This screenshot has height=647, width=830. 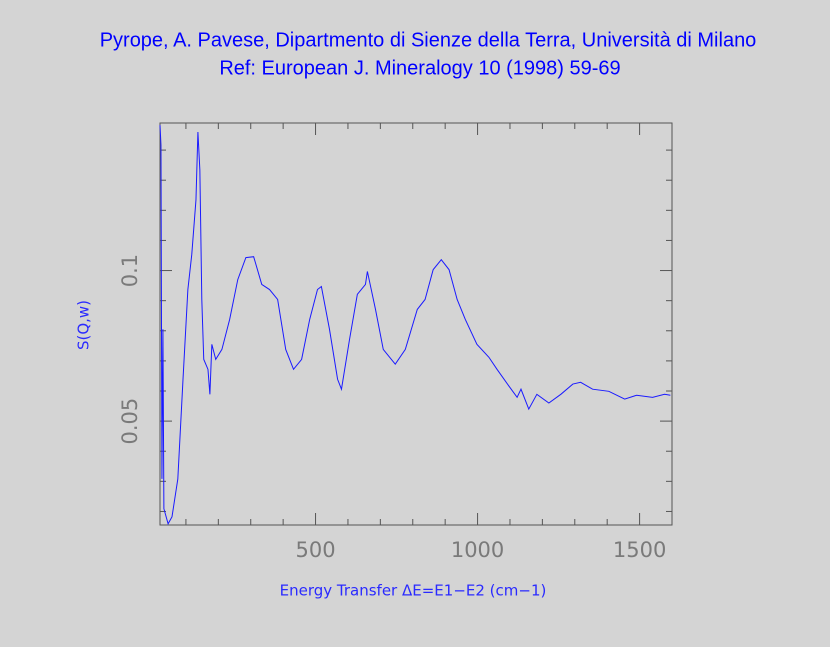 I want to click on y-tick-label: 0.05, so click(x=130, y=421).